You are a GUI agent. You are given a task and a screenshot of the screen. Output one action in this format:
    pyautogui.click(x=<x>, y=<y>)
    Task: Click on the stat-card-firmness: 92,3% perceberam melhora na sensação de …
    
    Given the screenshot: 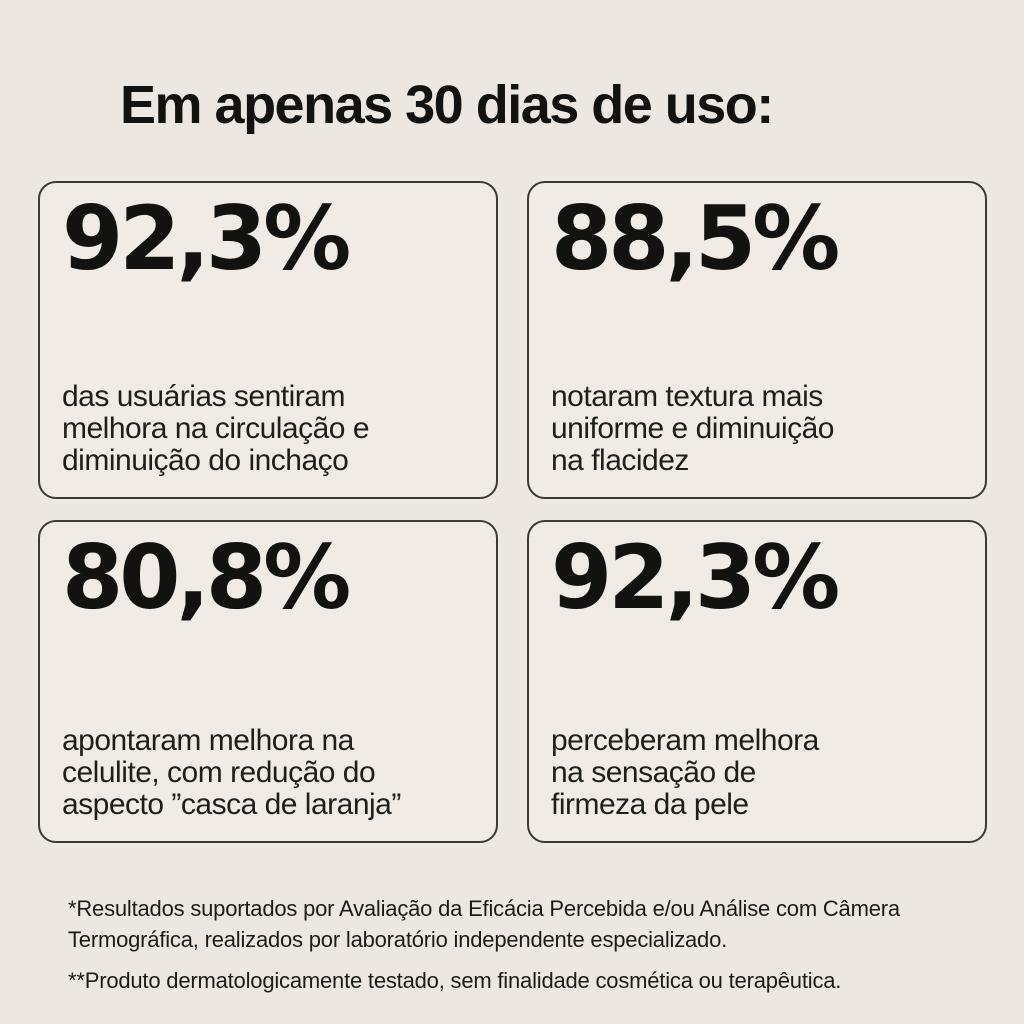 What is the action you would take?
    pyautogui.click(x=757, y=681)
    